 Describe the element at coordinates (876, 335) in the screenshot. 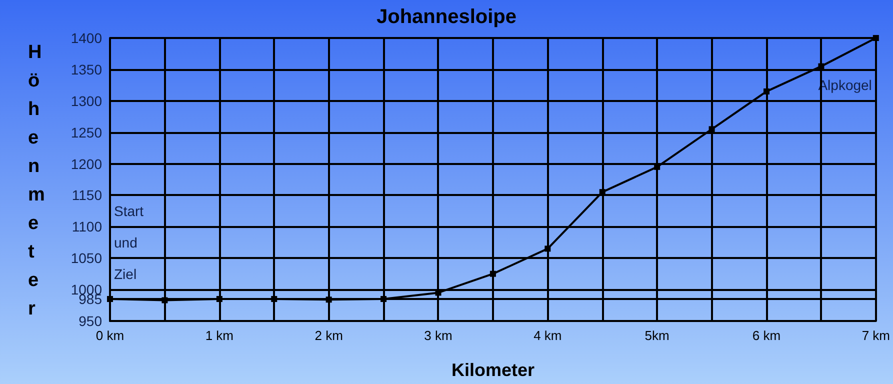

I see `x-tick-label: 7 km` at that location.